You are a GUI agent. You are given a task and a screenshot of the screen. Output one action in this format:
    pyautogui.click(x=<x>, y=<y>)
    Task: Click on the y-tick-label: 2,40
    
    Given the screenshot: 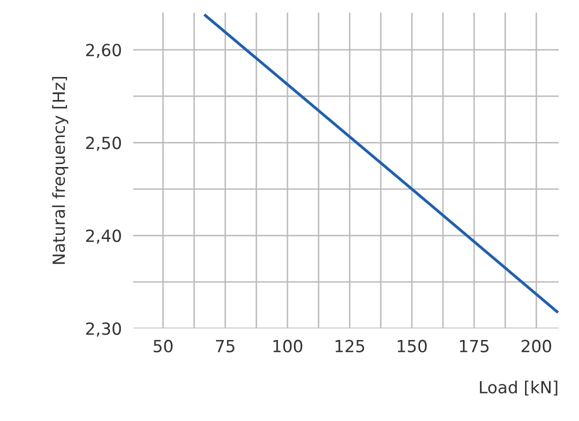 What is the action you would take?
    pyautogui.click(x=103, y=236)
    